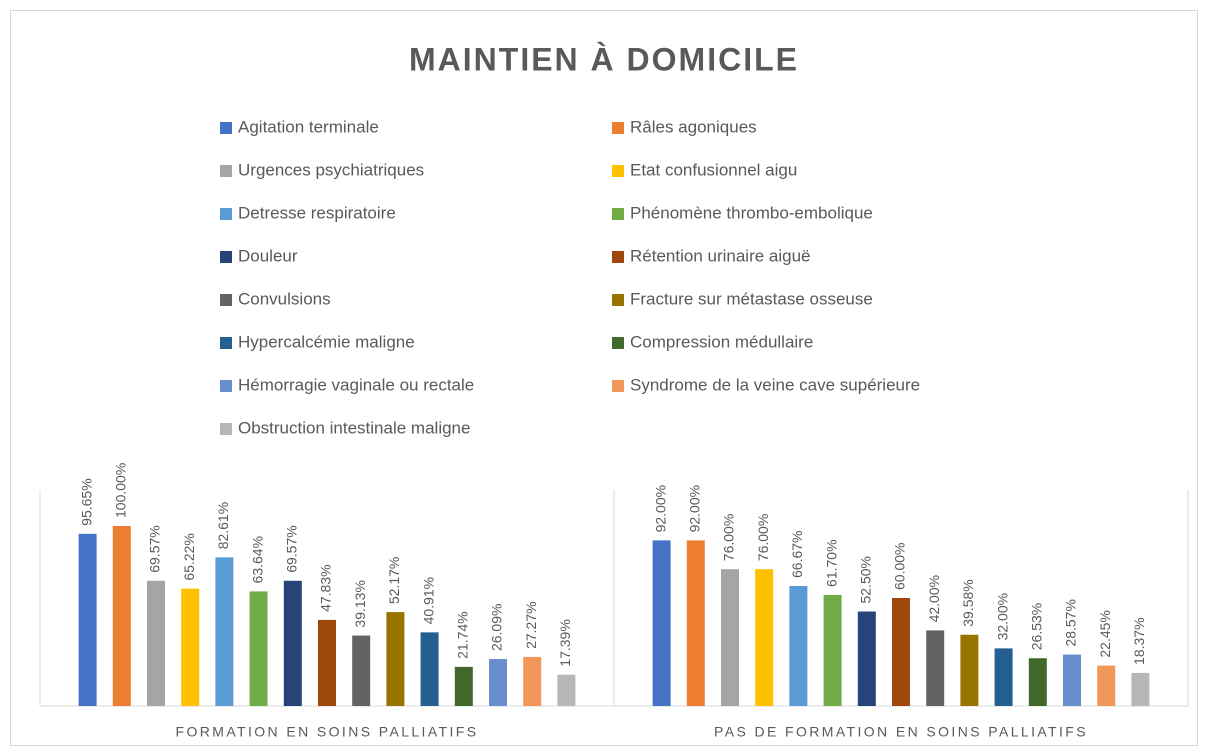 The width and height of the screenshot is (1208, 756). What do you see at coordinates (360, 603) in the screenshot?
I see `value-label: 39.13%` at bounding box center [360, 603].